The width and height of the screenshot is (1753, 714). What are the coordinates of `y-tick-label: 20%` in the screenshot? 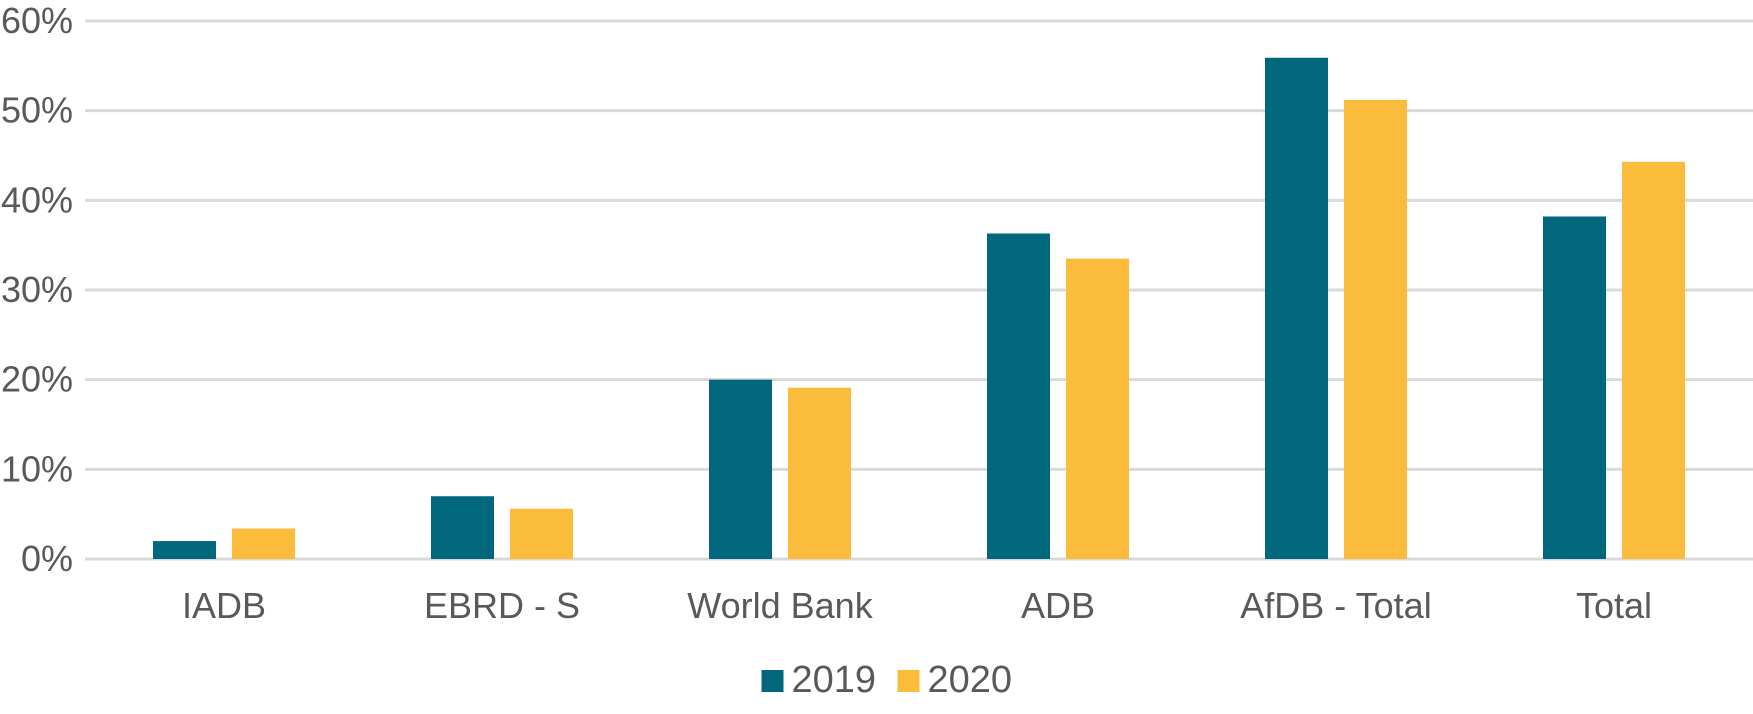 It's located at (37, 379).